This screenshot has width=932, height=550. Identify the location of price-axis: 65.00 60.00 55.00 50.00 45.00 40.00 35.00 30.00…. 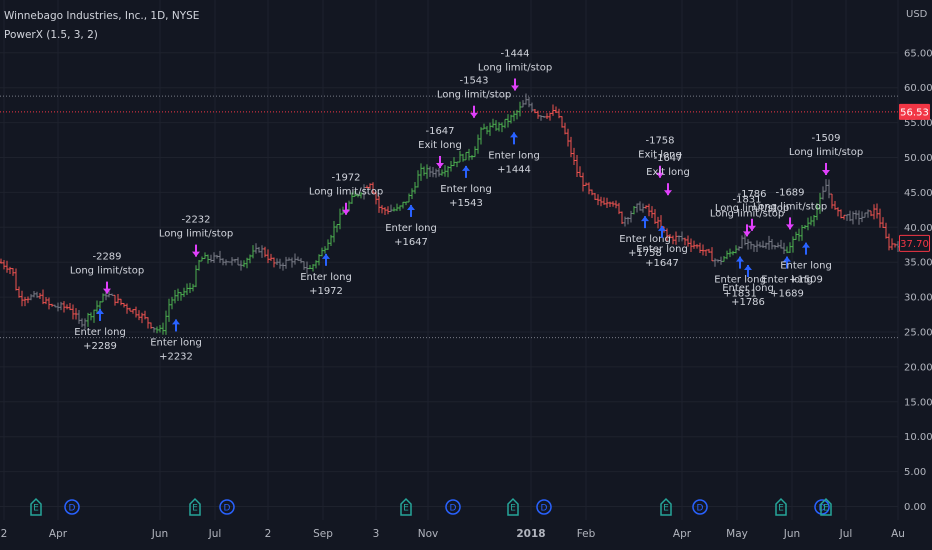
(918, 261).